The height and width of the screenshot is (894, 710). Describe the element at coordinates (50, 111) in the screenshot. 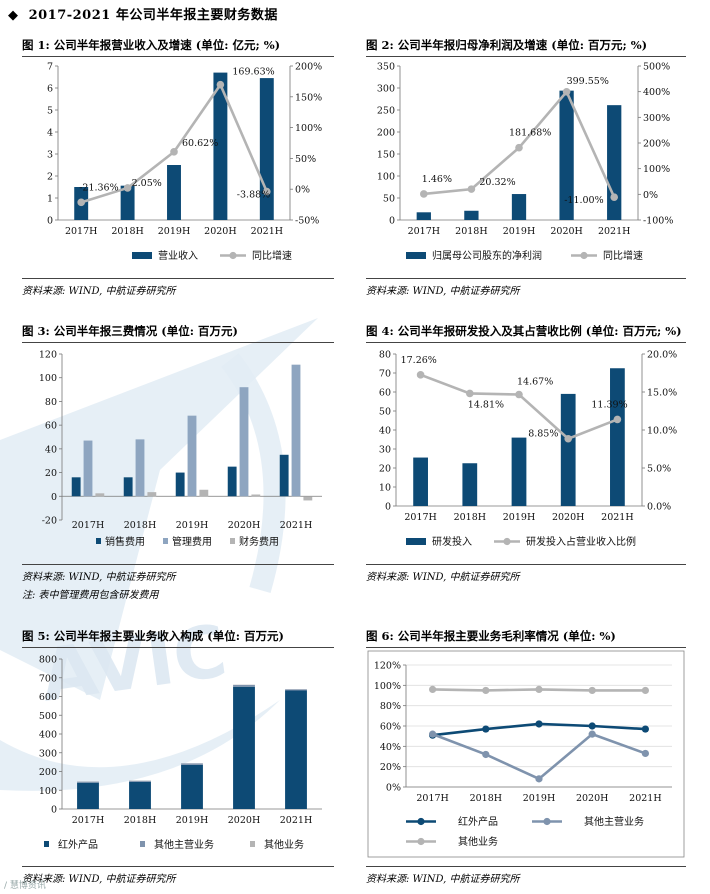

I see `y-left-tick-label: 5` at that location.